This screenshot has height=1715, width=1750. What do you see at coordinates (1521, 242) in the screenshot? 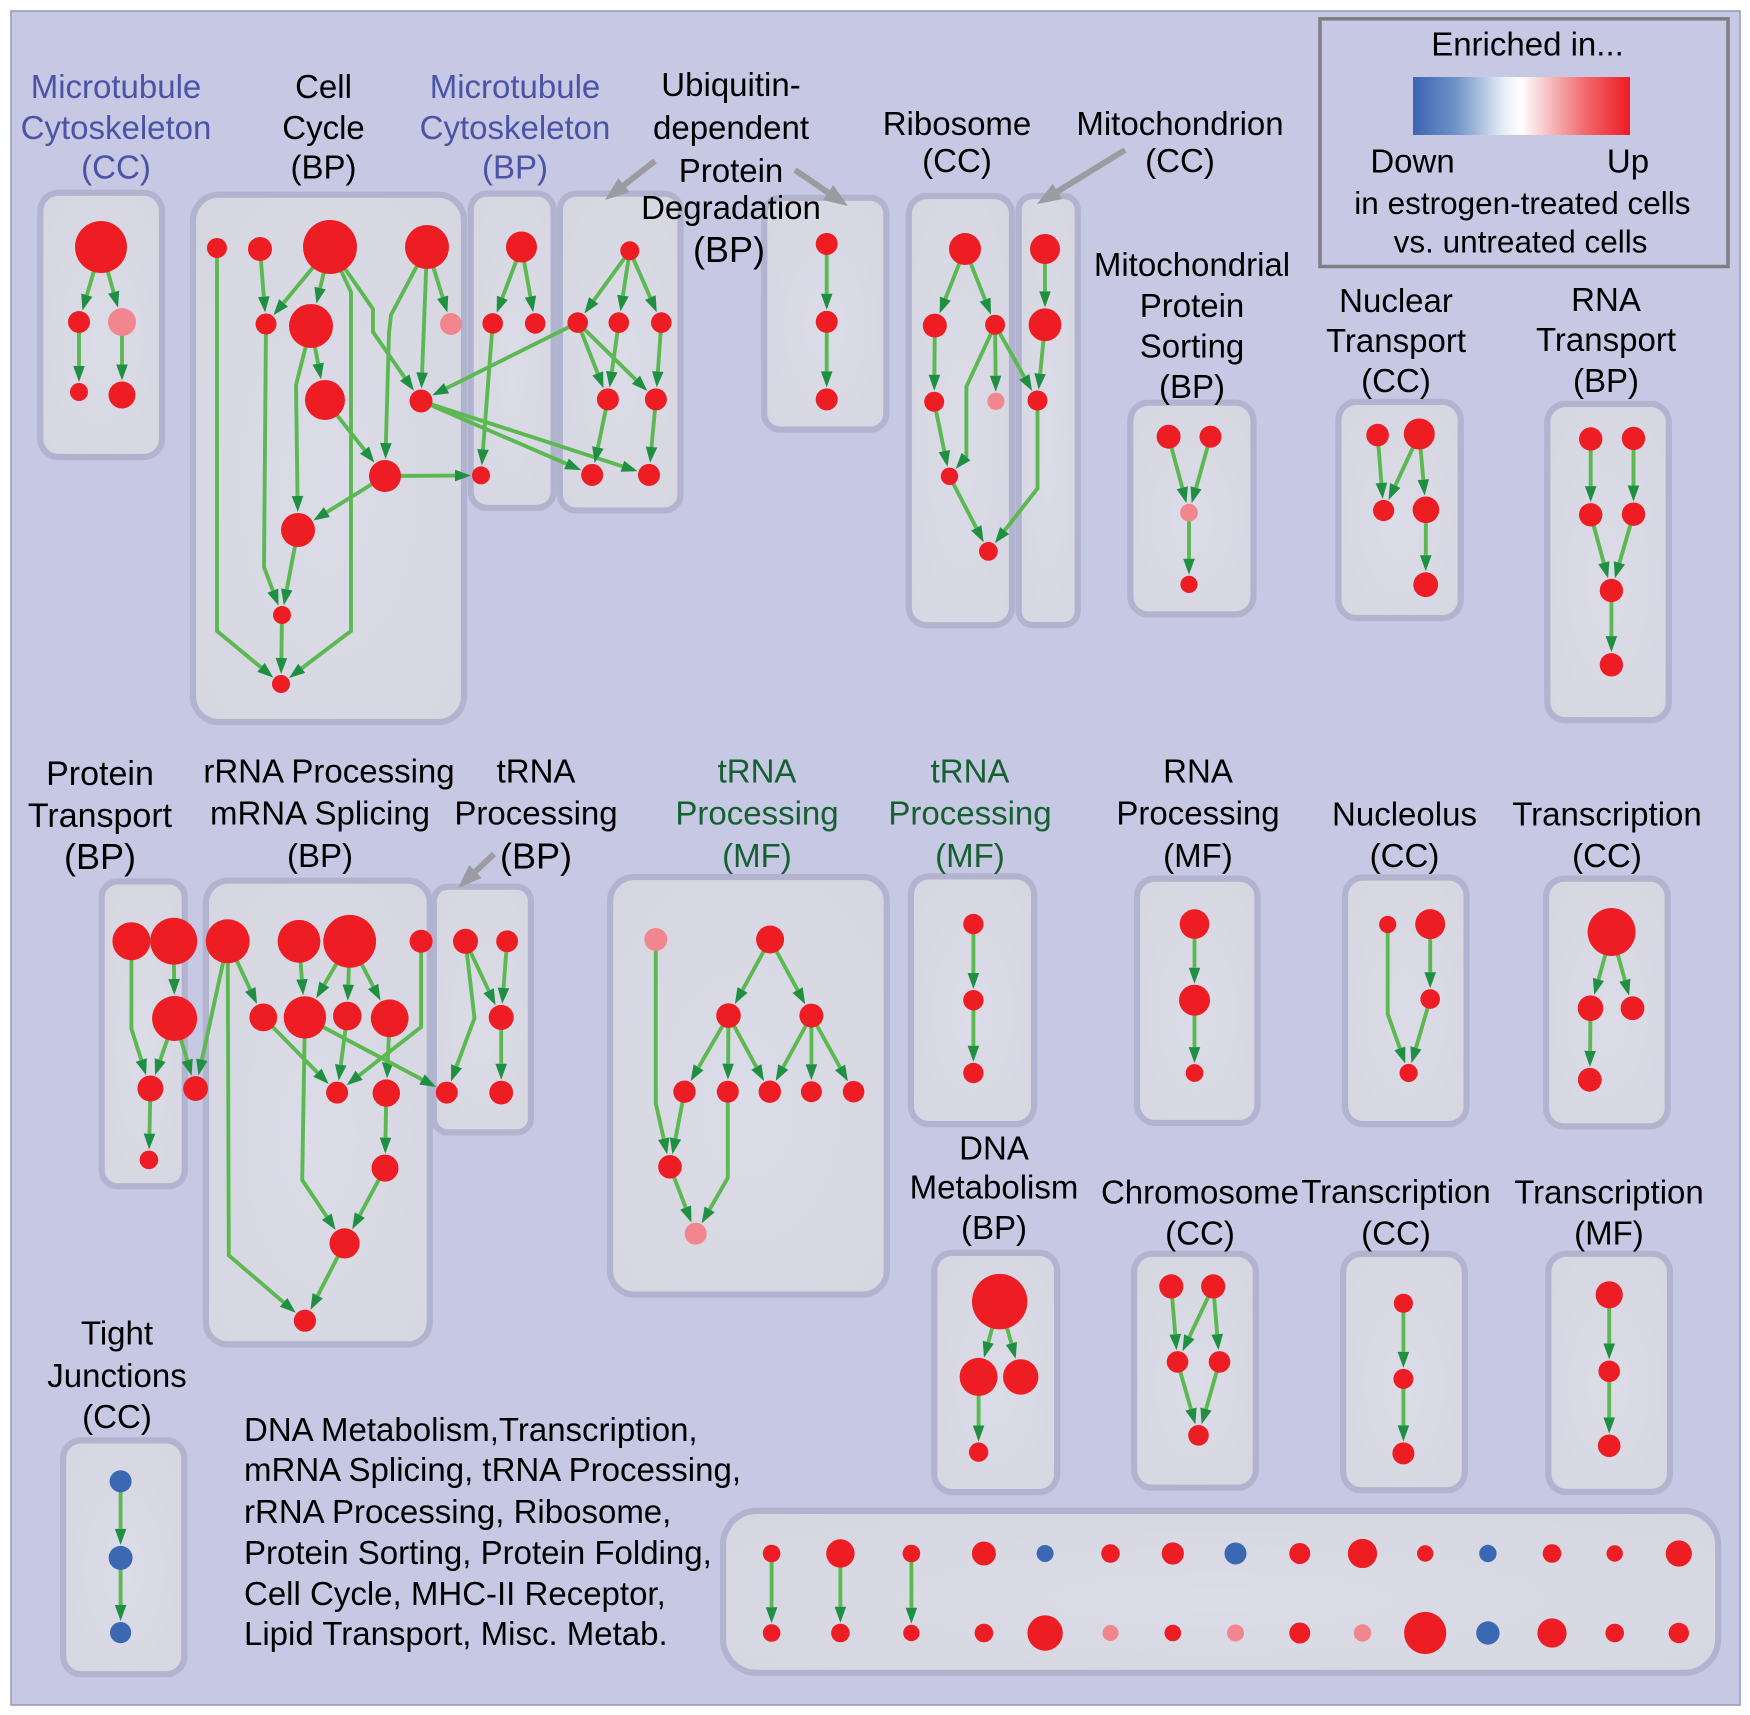
I see `svg-text: vs. untreated cells` at bounding box center [1521, 242].